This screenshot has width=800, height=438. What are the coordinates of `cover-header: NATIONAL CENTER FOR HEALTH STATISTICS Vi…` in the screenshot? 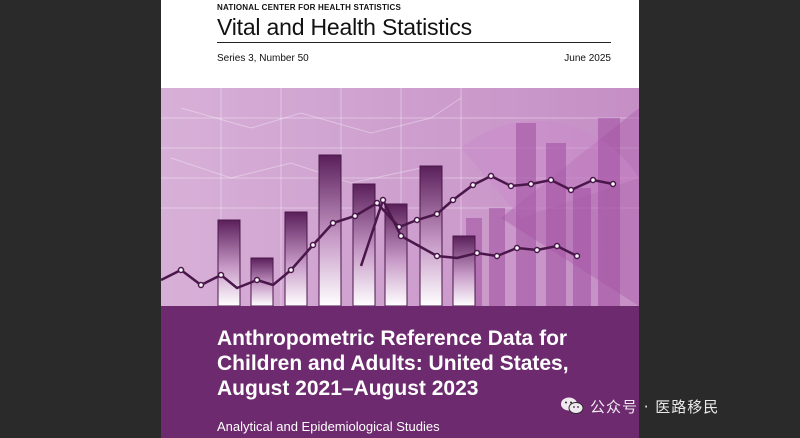 It's located at (400, 44).